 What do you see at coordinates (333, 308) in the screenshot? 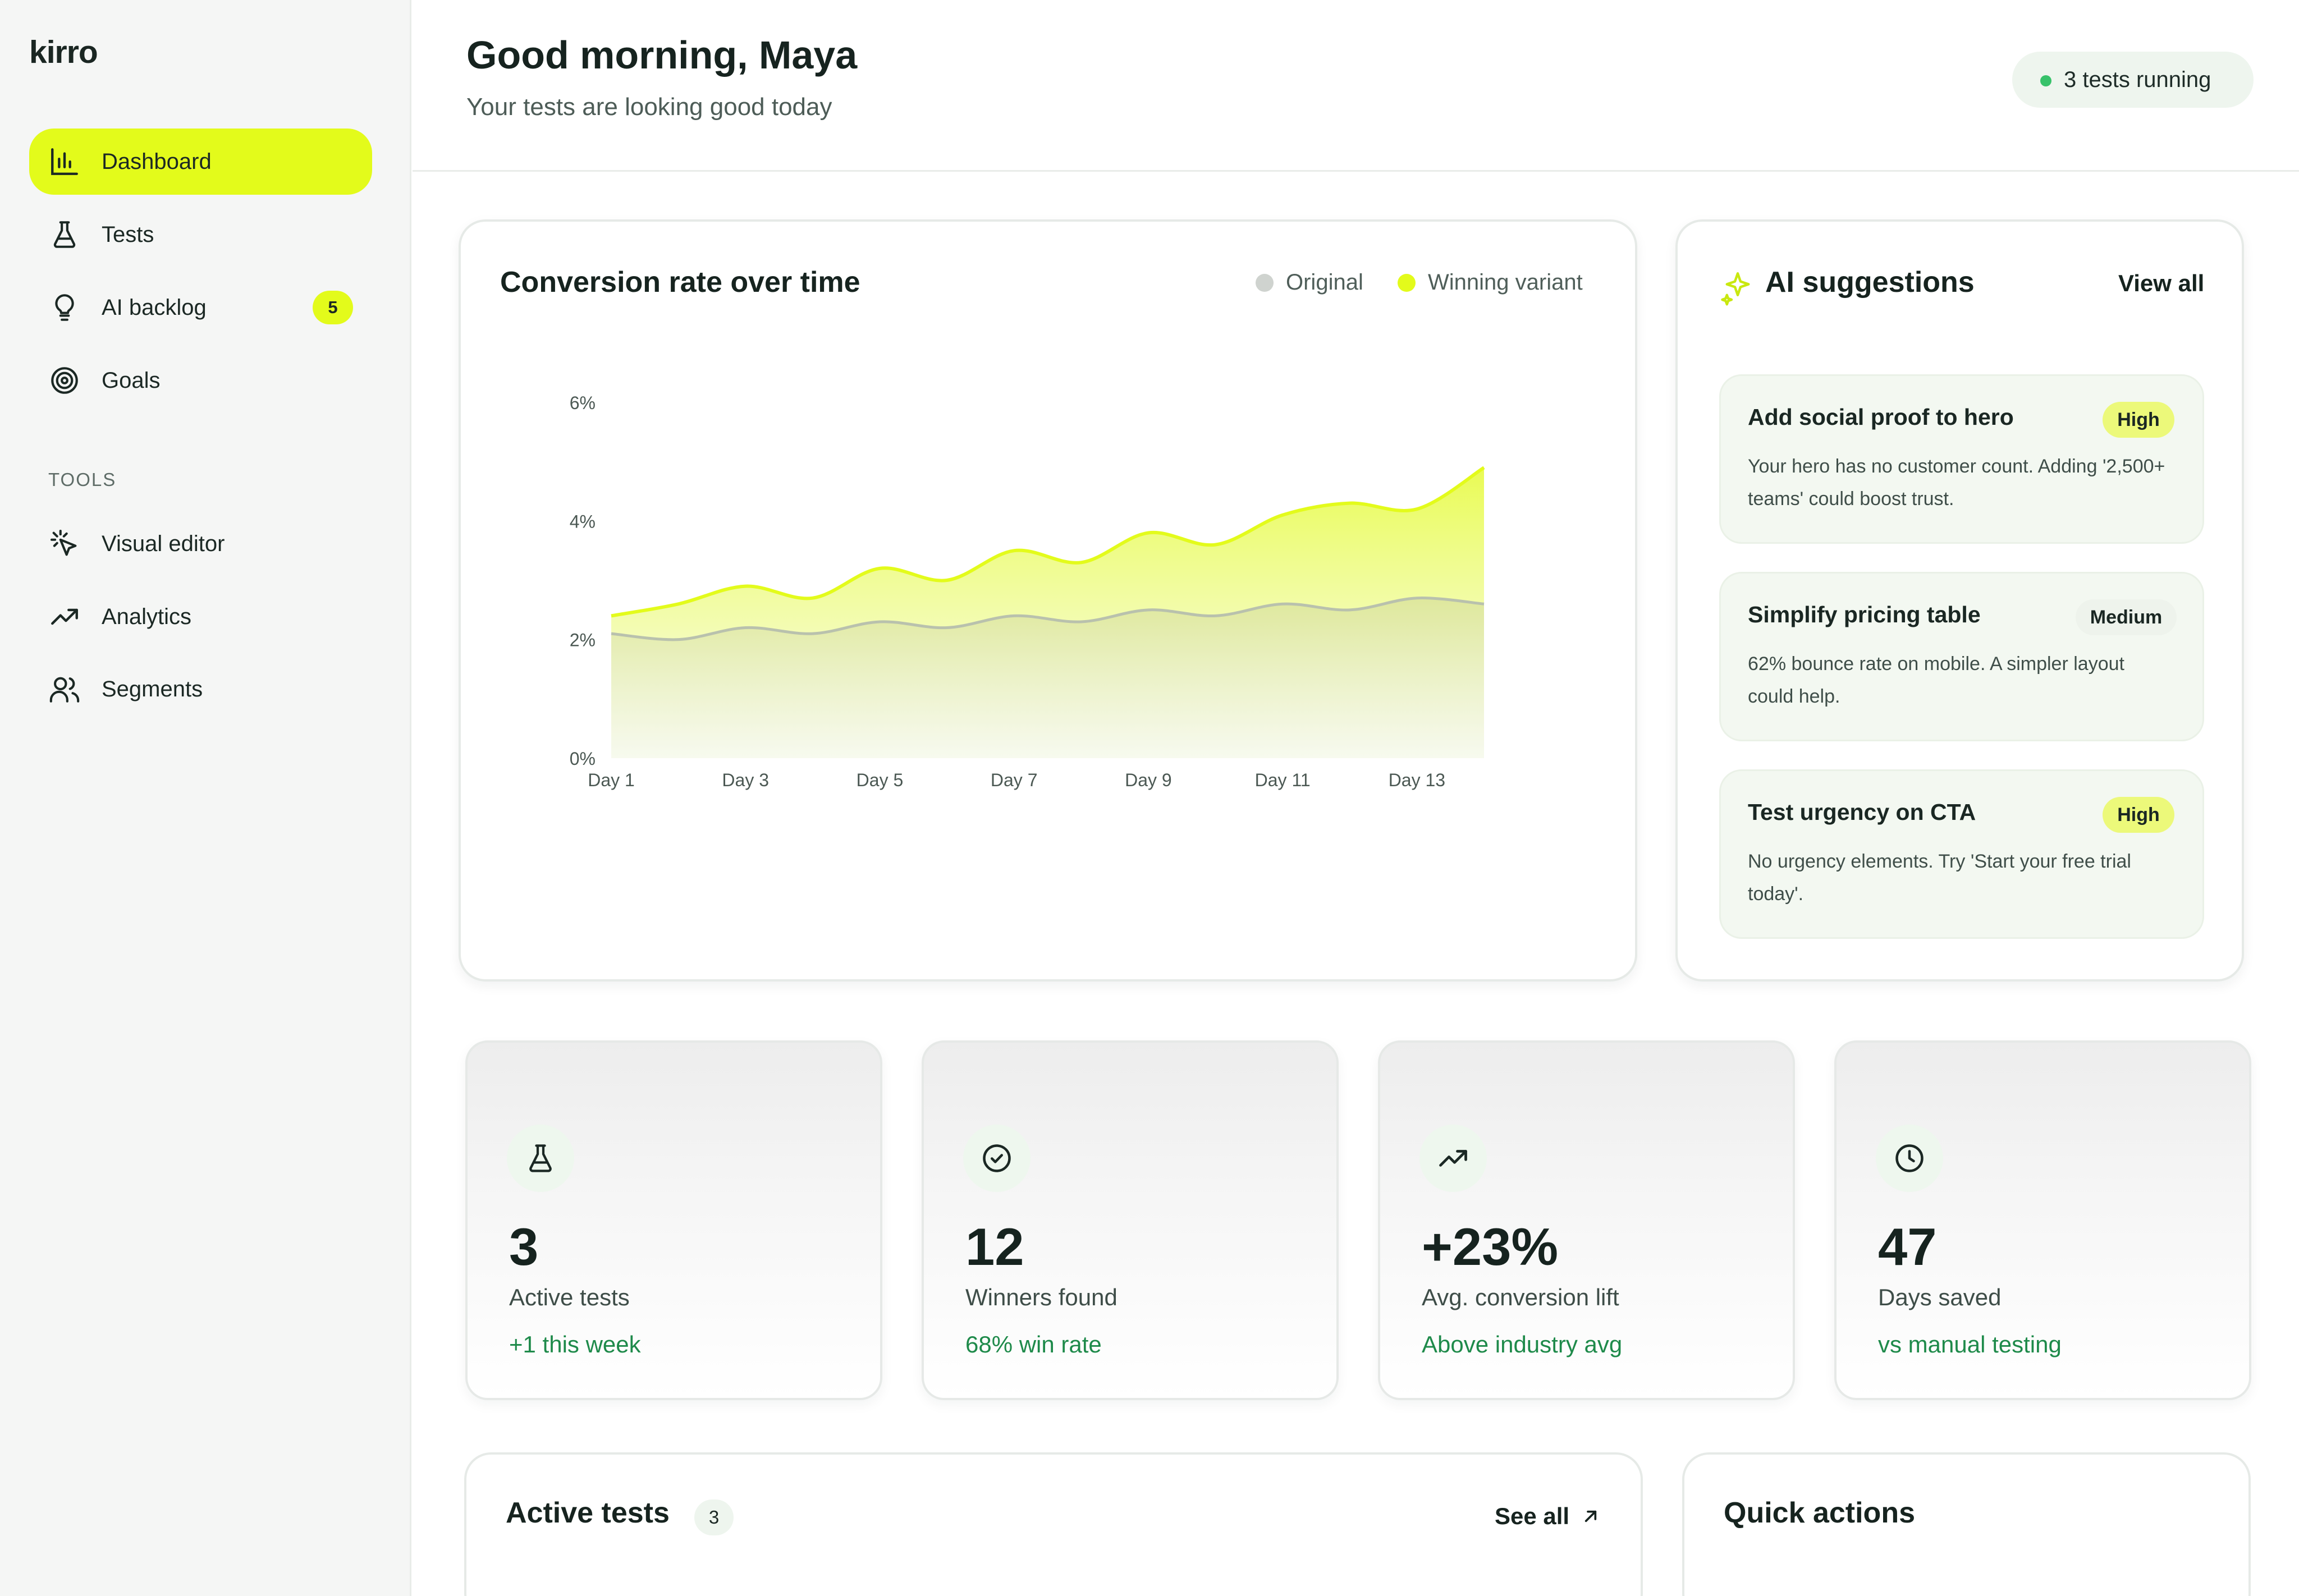
I see `backlog-count-badge: 5` at bounding box center [333, 308].